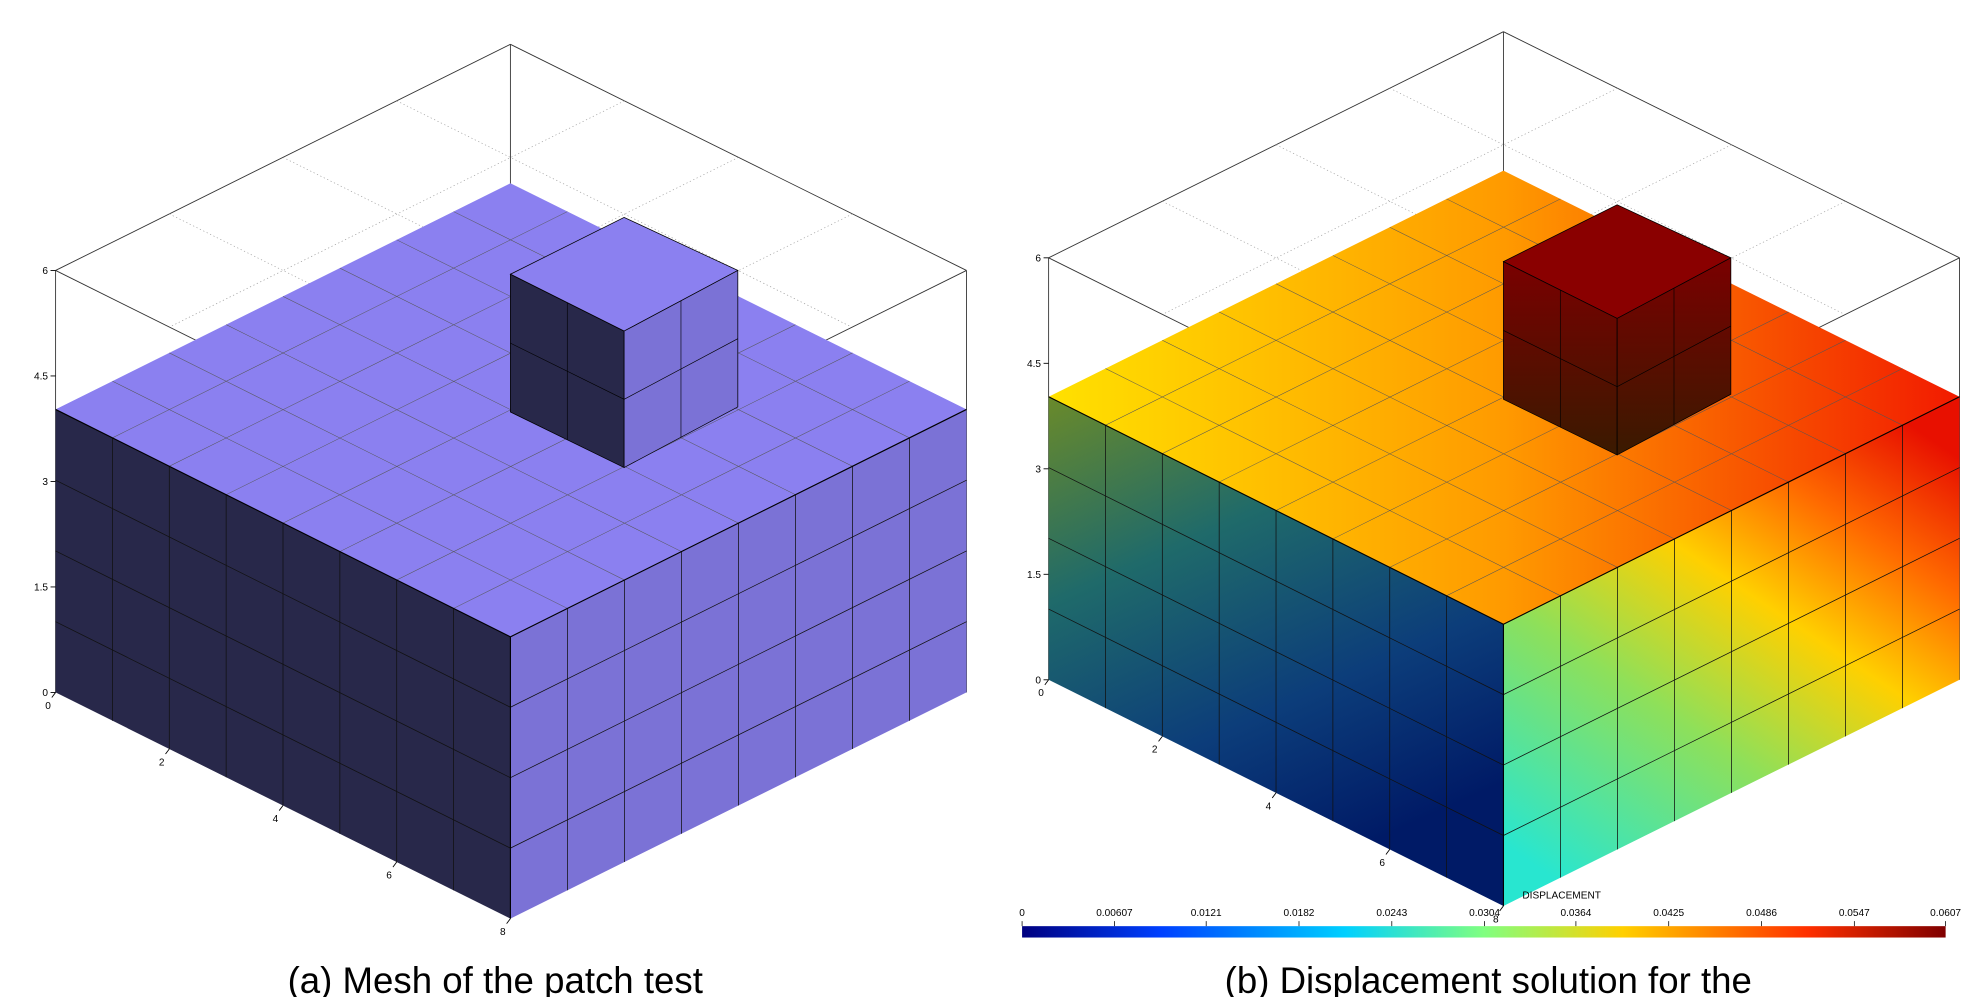  I want to click on colorbar-title: DISPLACEMENT, so click(1561, 895).